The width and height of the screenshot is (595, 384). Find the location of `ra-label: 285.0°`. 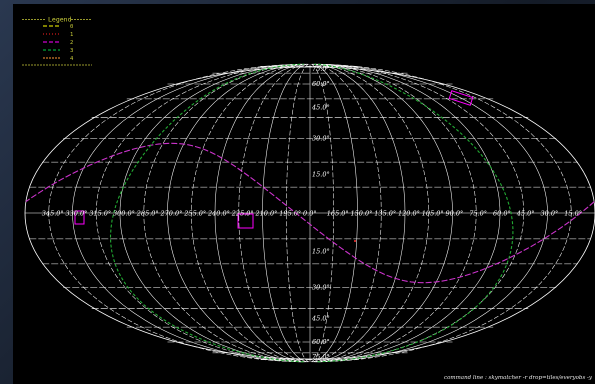

ra-label: 285.0° is located at coordinates (147, 214).